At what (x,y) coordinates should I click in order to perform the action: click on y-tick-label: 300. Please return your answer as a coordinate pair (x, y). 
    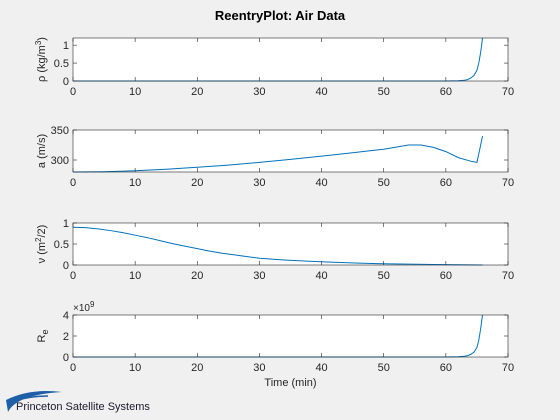
    Looking at the image, I should click on (60, 161).